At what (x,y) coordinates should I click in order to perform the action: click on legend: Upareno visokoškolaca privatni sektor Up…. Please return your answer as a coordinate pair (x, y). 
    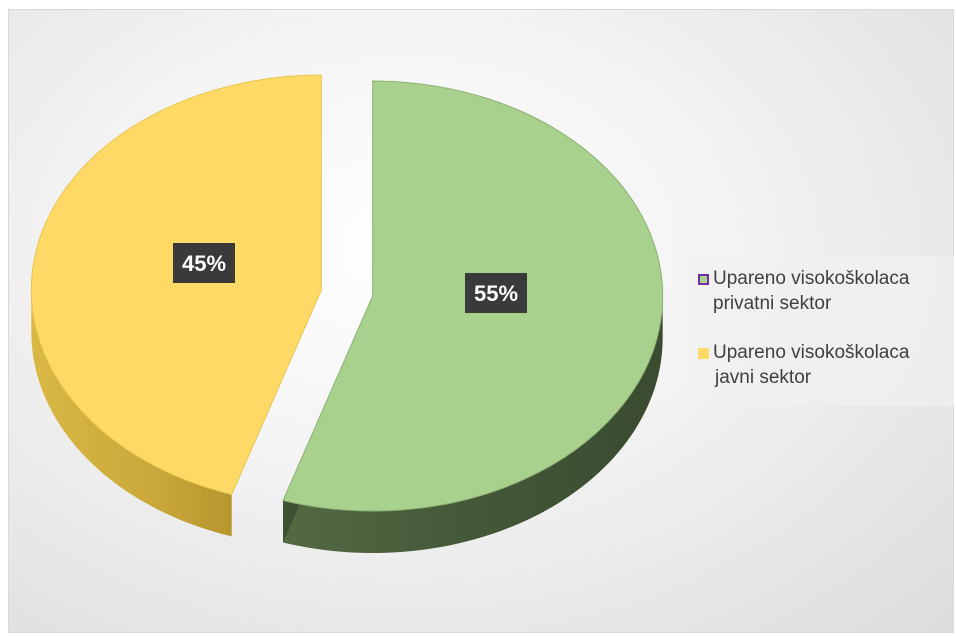
    Looking at the image, I should click on (821, 331).